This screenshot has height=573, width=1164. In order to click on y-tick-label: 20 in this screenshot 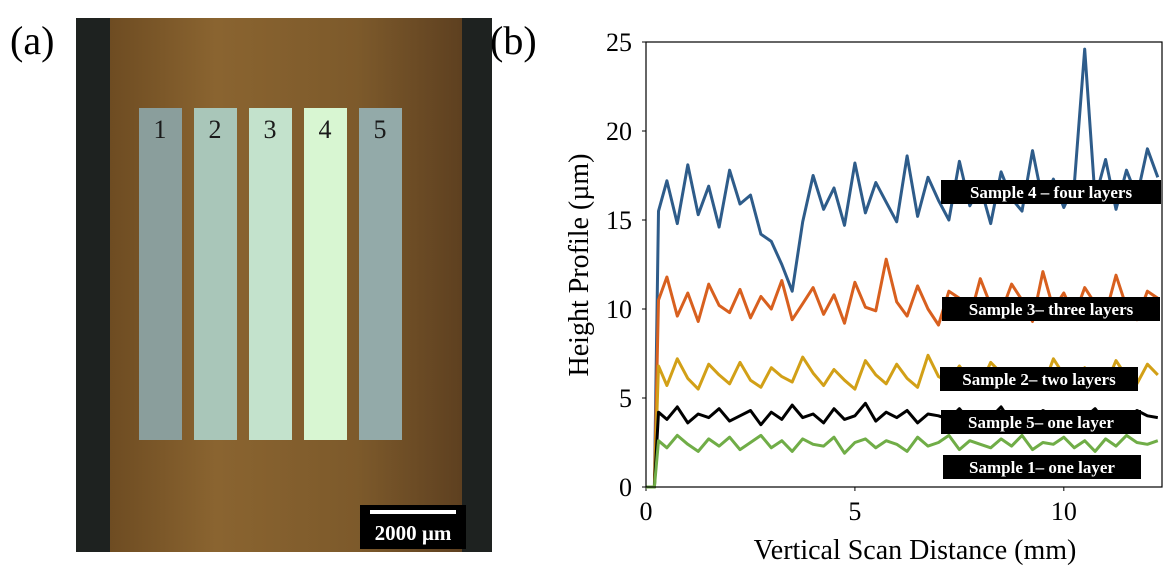, I will do `click(619, 131)`.